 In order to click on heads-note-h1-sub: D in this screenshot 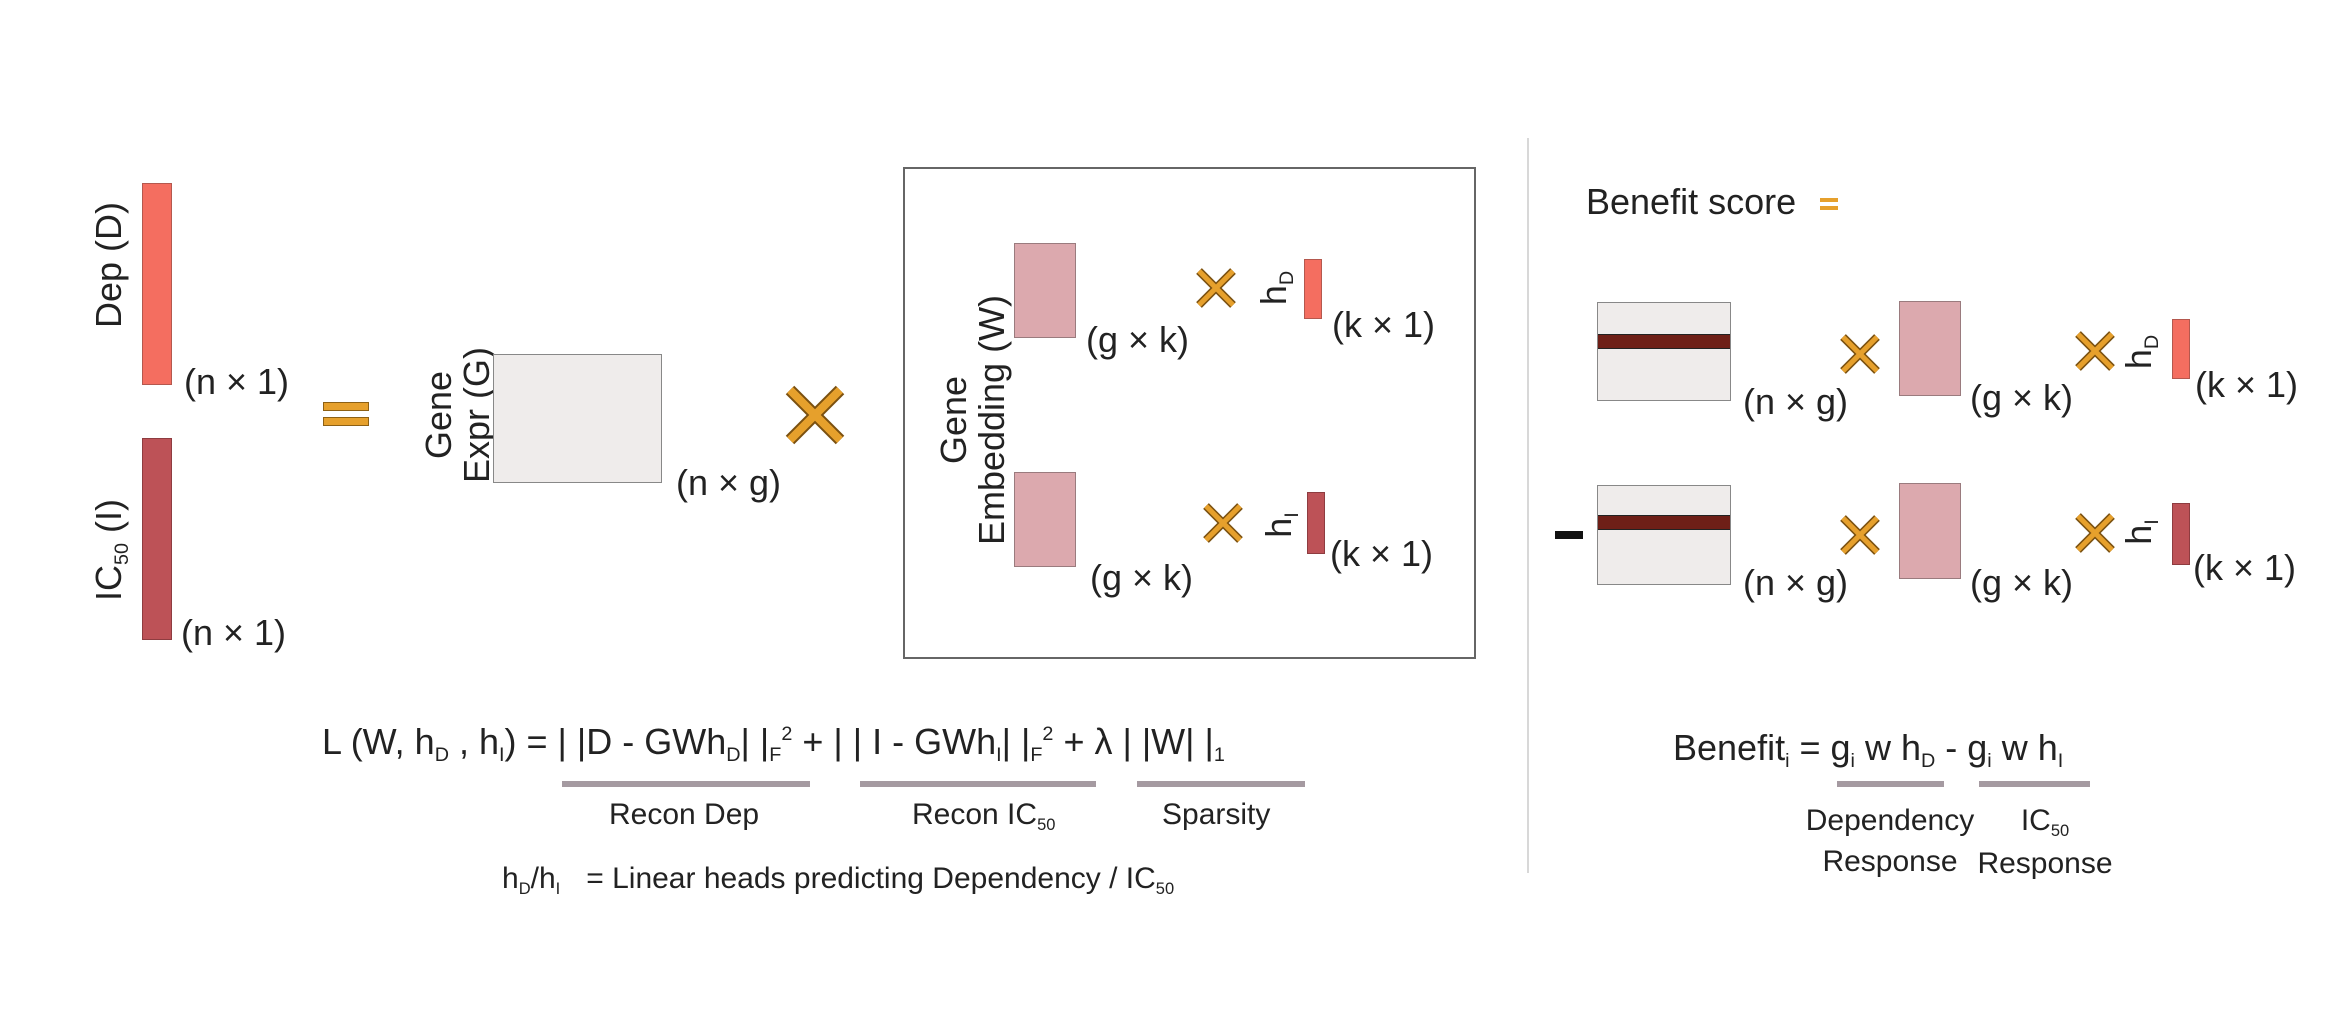, I will do `click(524, 888)`.